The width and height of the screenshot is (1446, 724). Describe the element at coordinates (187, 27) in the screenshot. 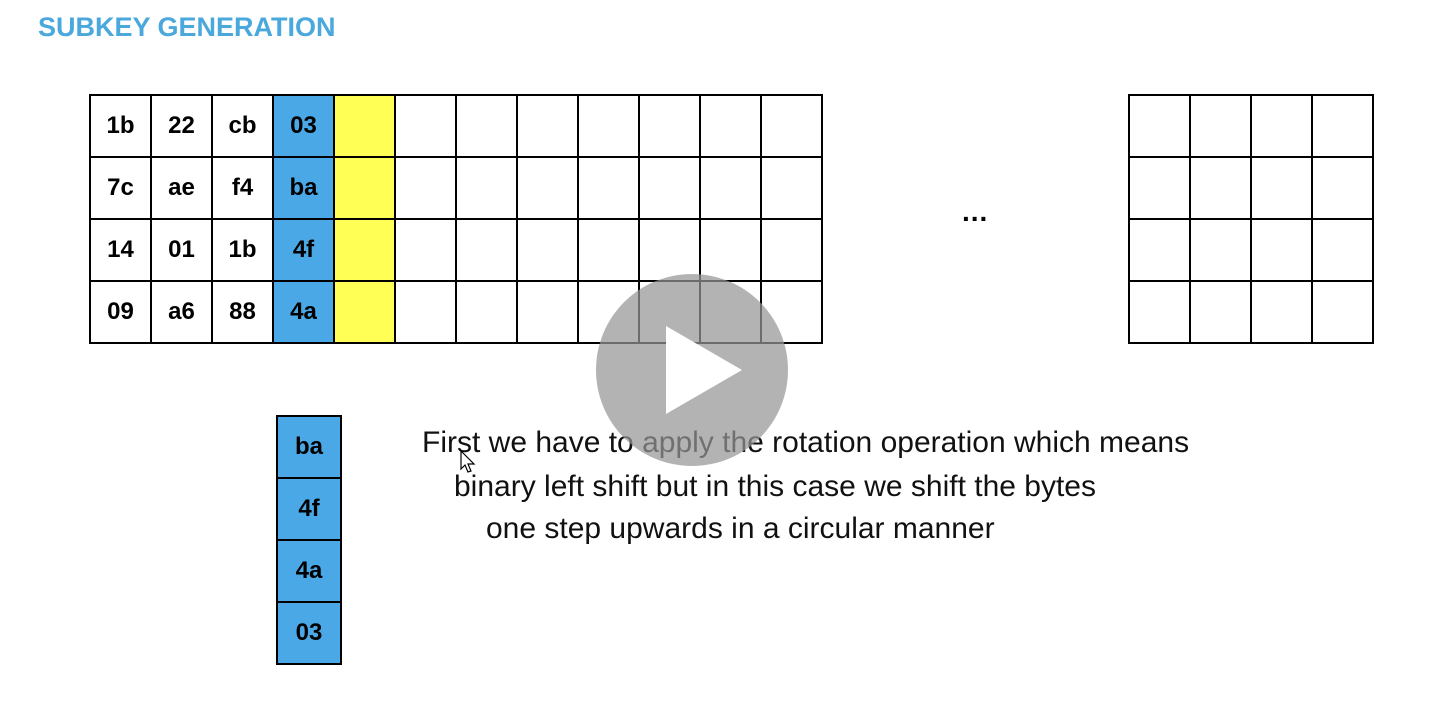

I see `page-title: SUBKEY GENERATION` at that location.